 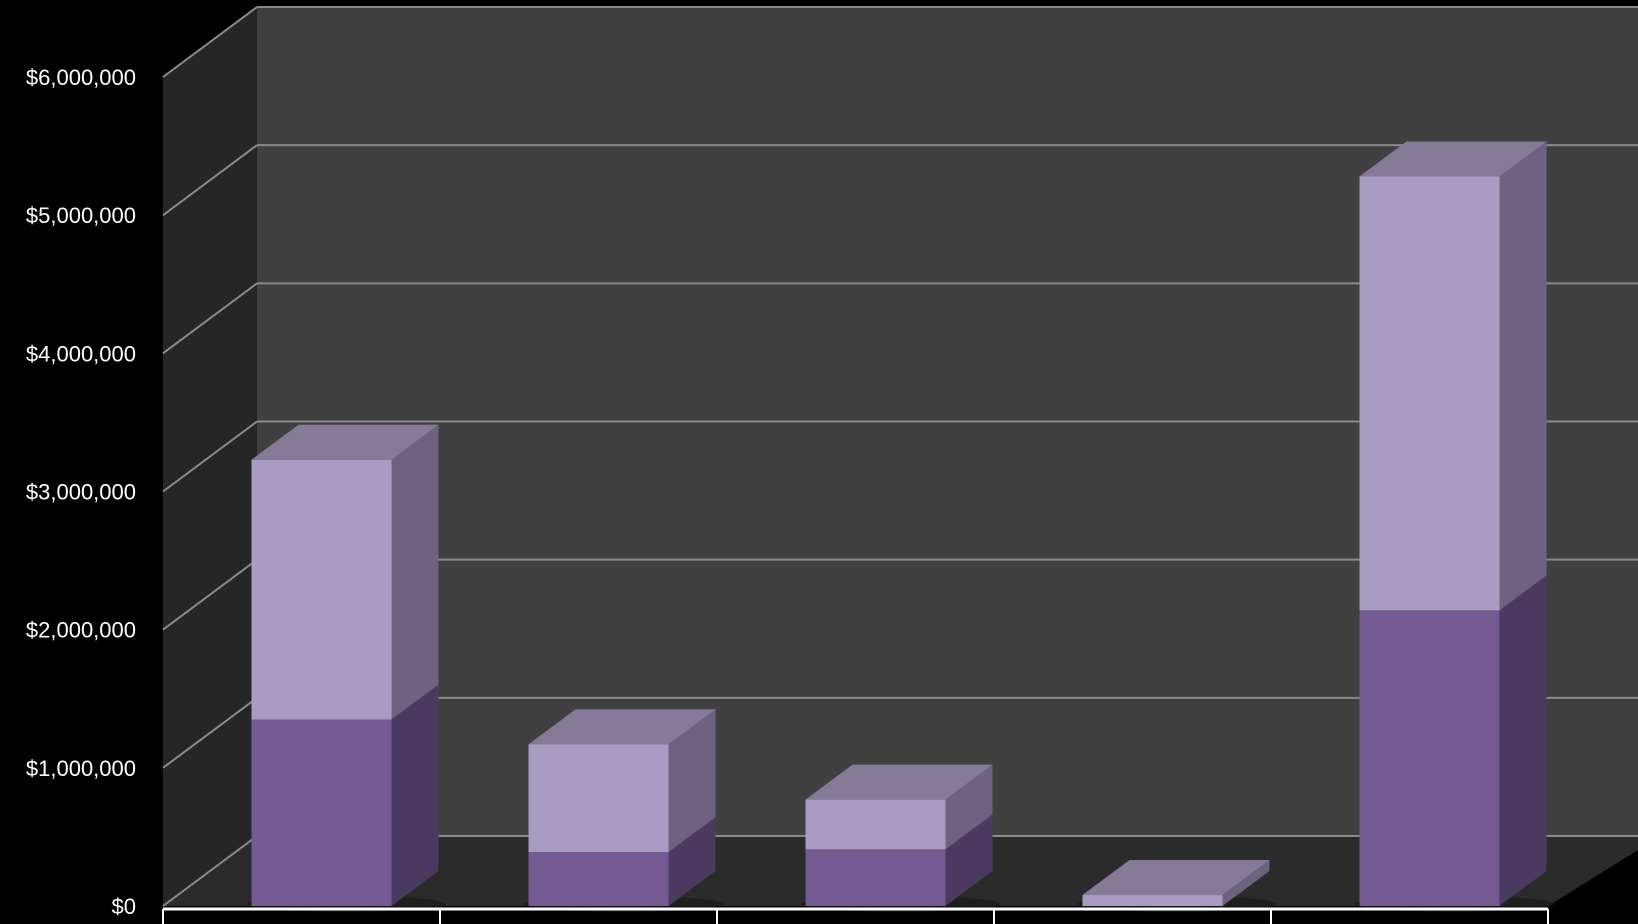 What do you see at coordinates (81, 630) in the screenshot?
I see `y-tick-label: $2,000,000` at bounding box center [81, 630].